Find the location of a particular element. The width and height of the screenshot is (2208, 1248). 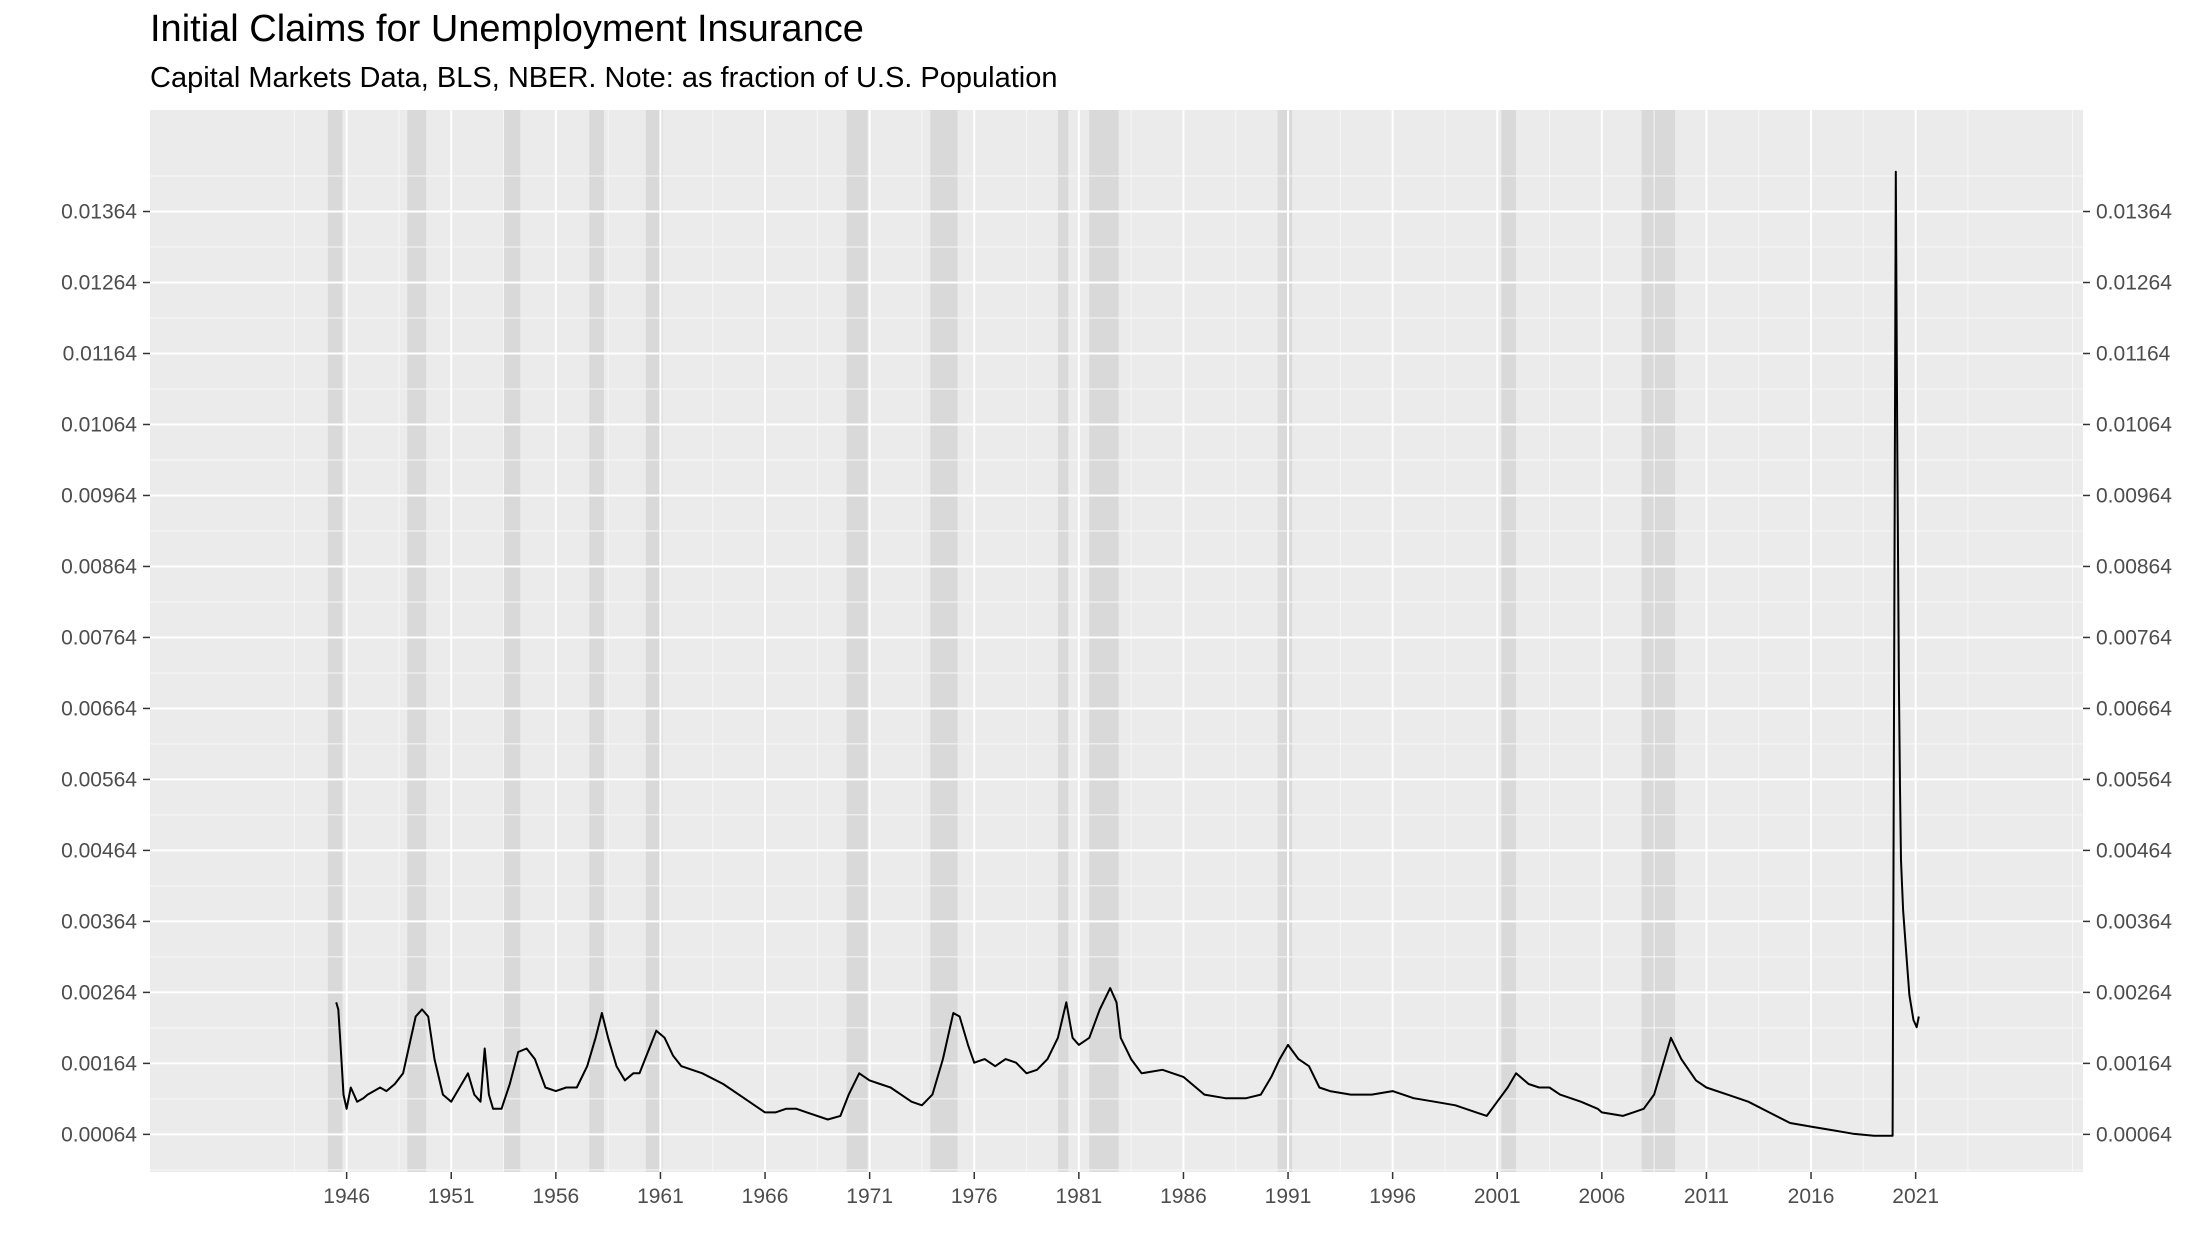

x-tick-label: 1981 is located at coordinates (1078, 1196).